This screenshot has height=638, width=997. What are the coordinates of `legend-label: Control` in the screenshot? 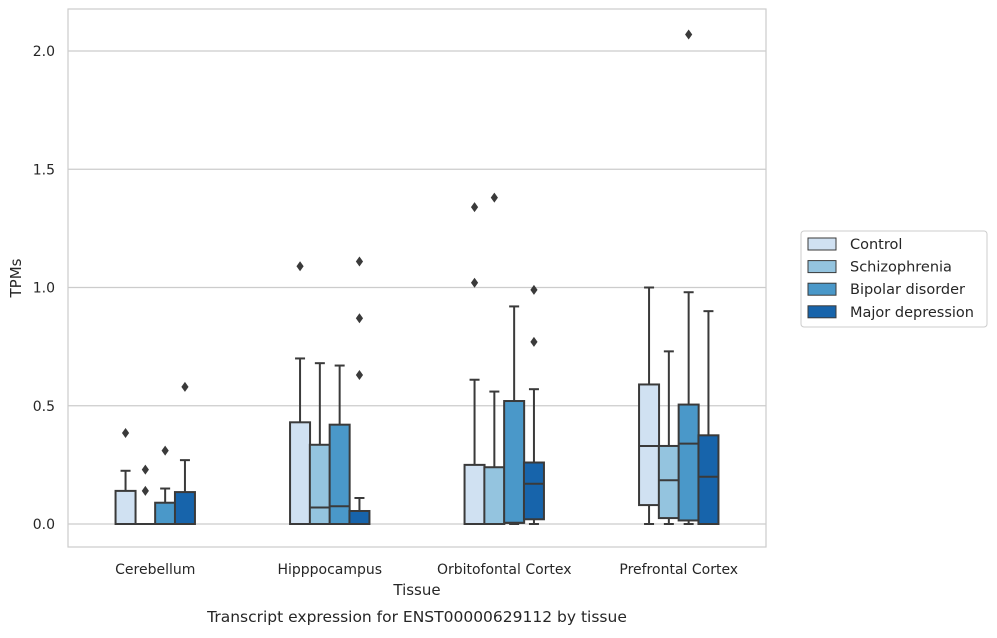 It's located at (876, 245).